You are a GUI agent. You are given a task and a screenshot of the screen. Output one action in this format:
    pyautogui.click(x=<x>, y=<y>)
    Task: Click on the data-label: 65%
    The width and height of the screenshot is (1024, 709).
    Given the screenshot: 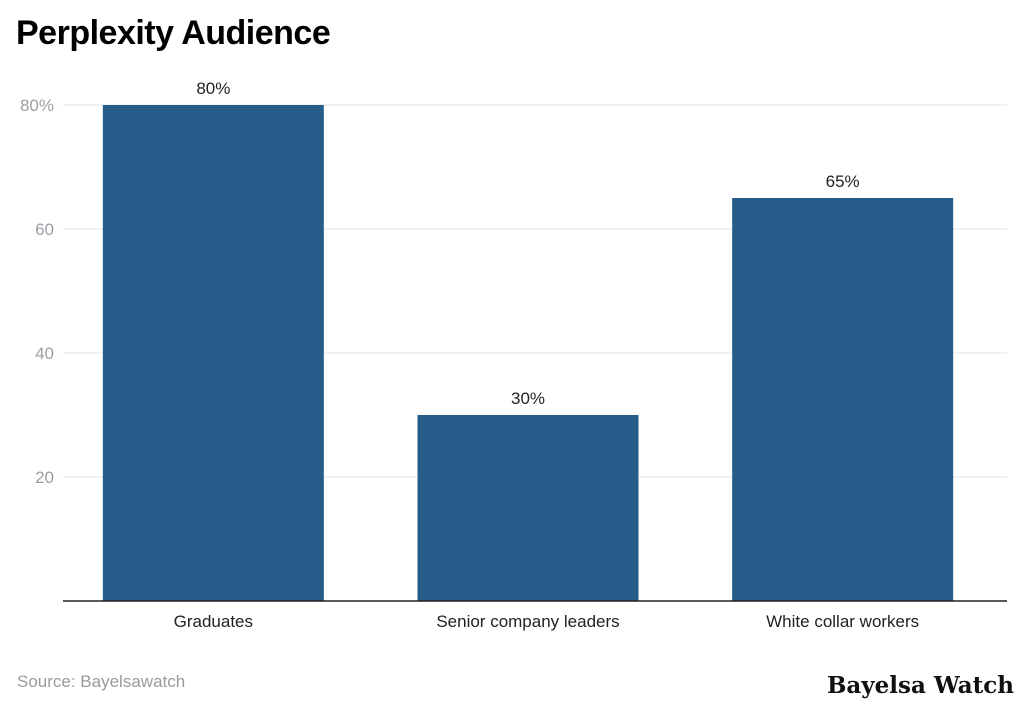 What is the action you would take?
    pyautogui.click(x=843, y=181)
    